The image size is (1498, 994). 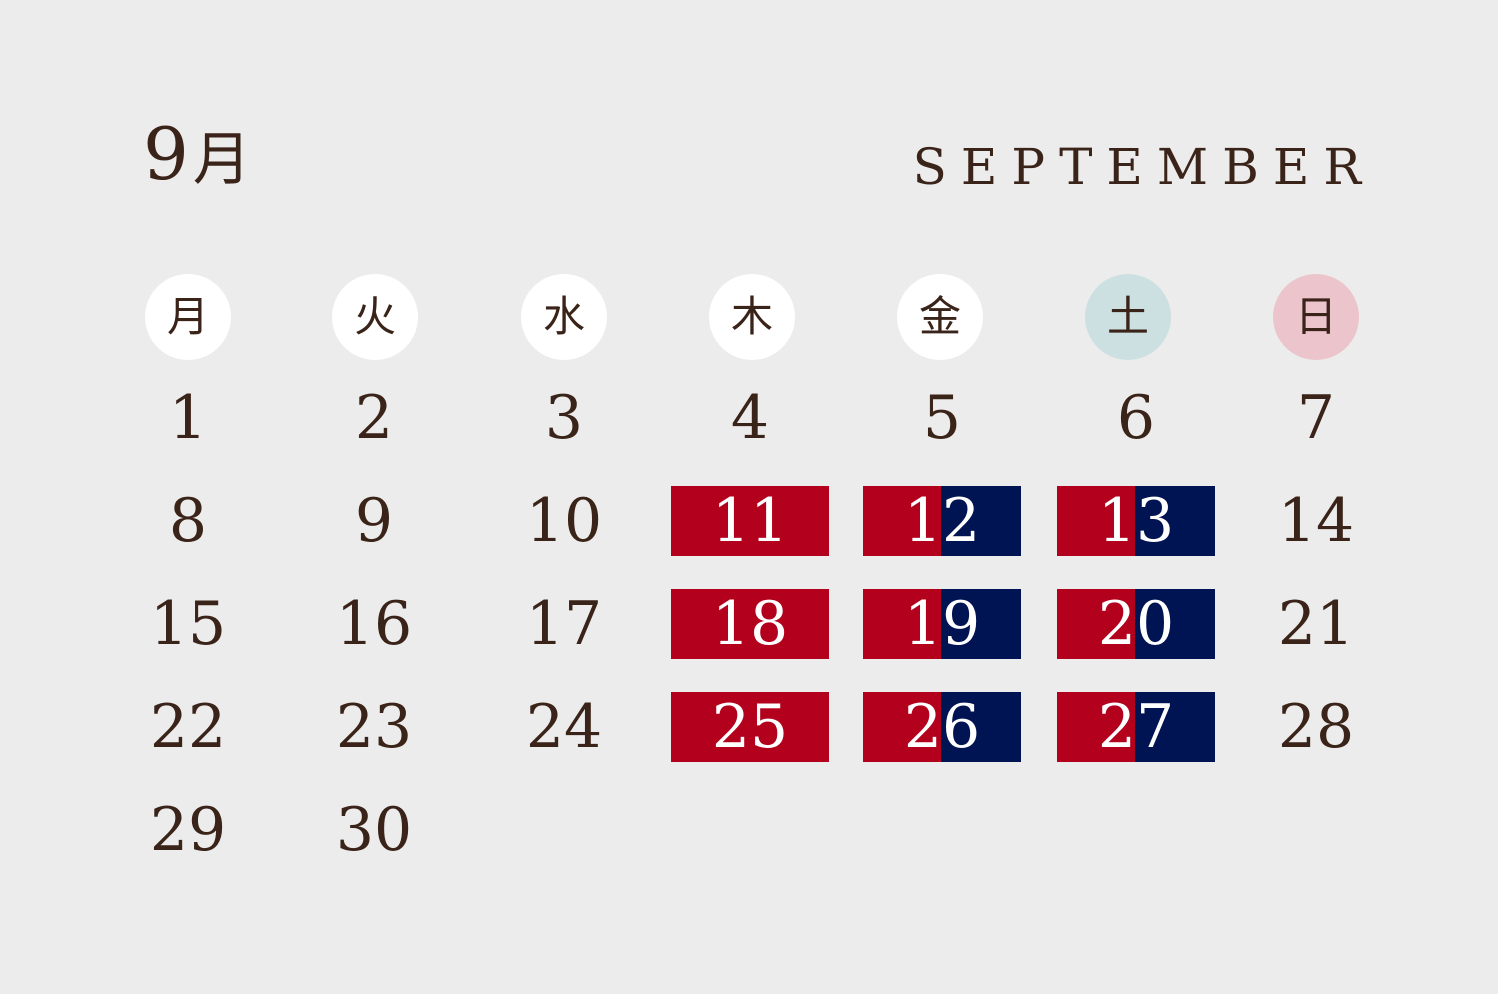 I want to click on month-kanji: 月, so click(x=221, y=159).